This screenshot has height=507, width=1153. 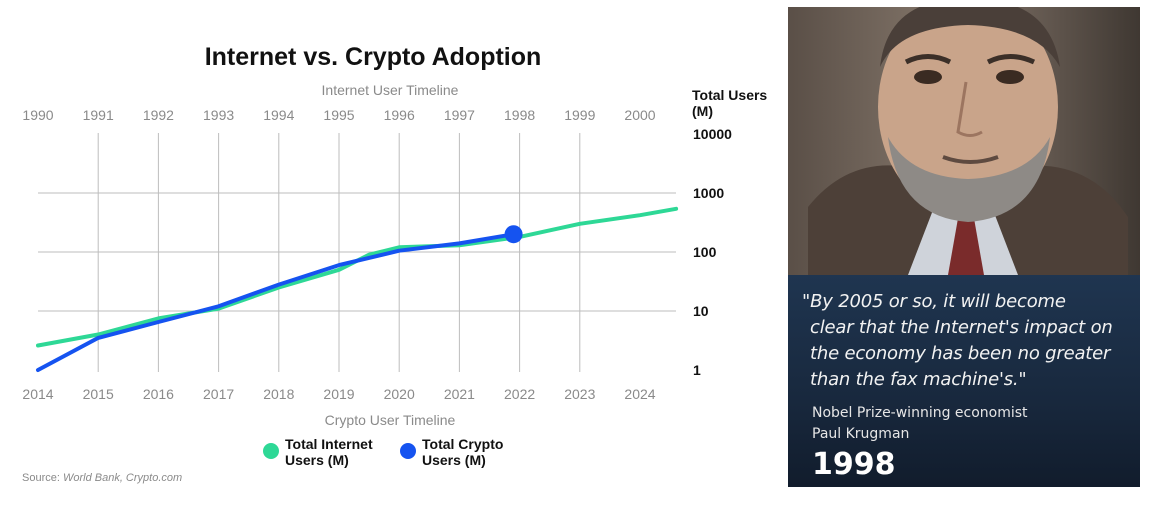 I want to click on crypto-latest-point, so click(x=513, y=234).